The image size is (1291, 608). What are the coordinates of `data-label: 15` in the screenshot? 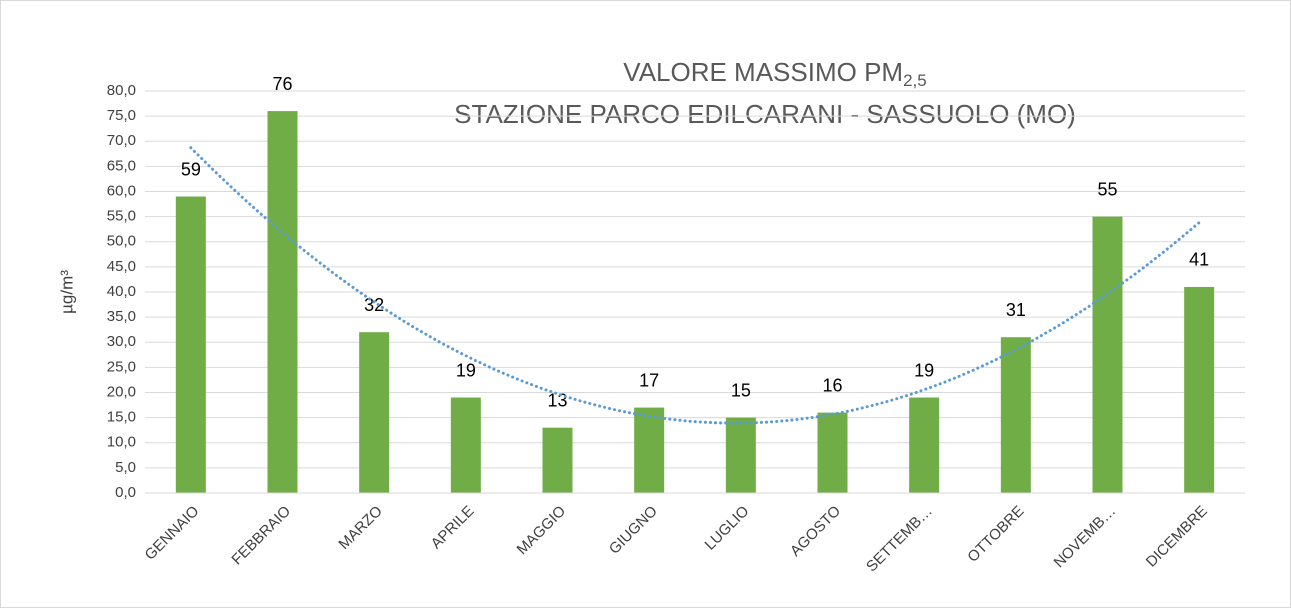 It's located at (741, 390).